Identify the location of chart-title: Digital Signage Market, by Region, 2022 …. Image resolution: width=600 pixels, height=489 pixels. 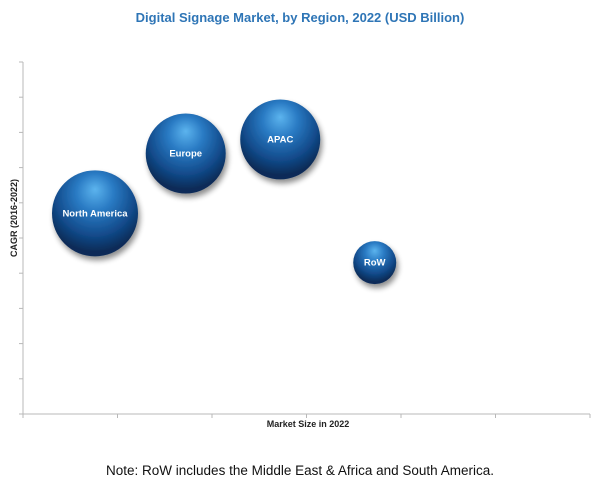
(300, 17).